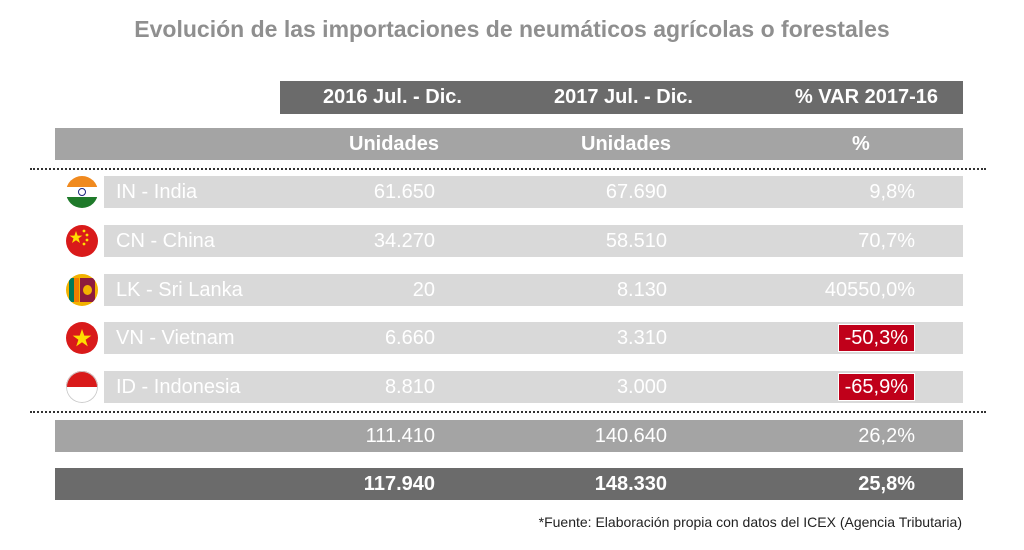  I want to click on india-flag-icon, so click(82, 192).